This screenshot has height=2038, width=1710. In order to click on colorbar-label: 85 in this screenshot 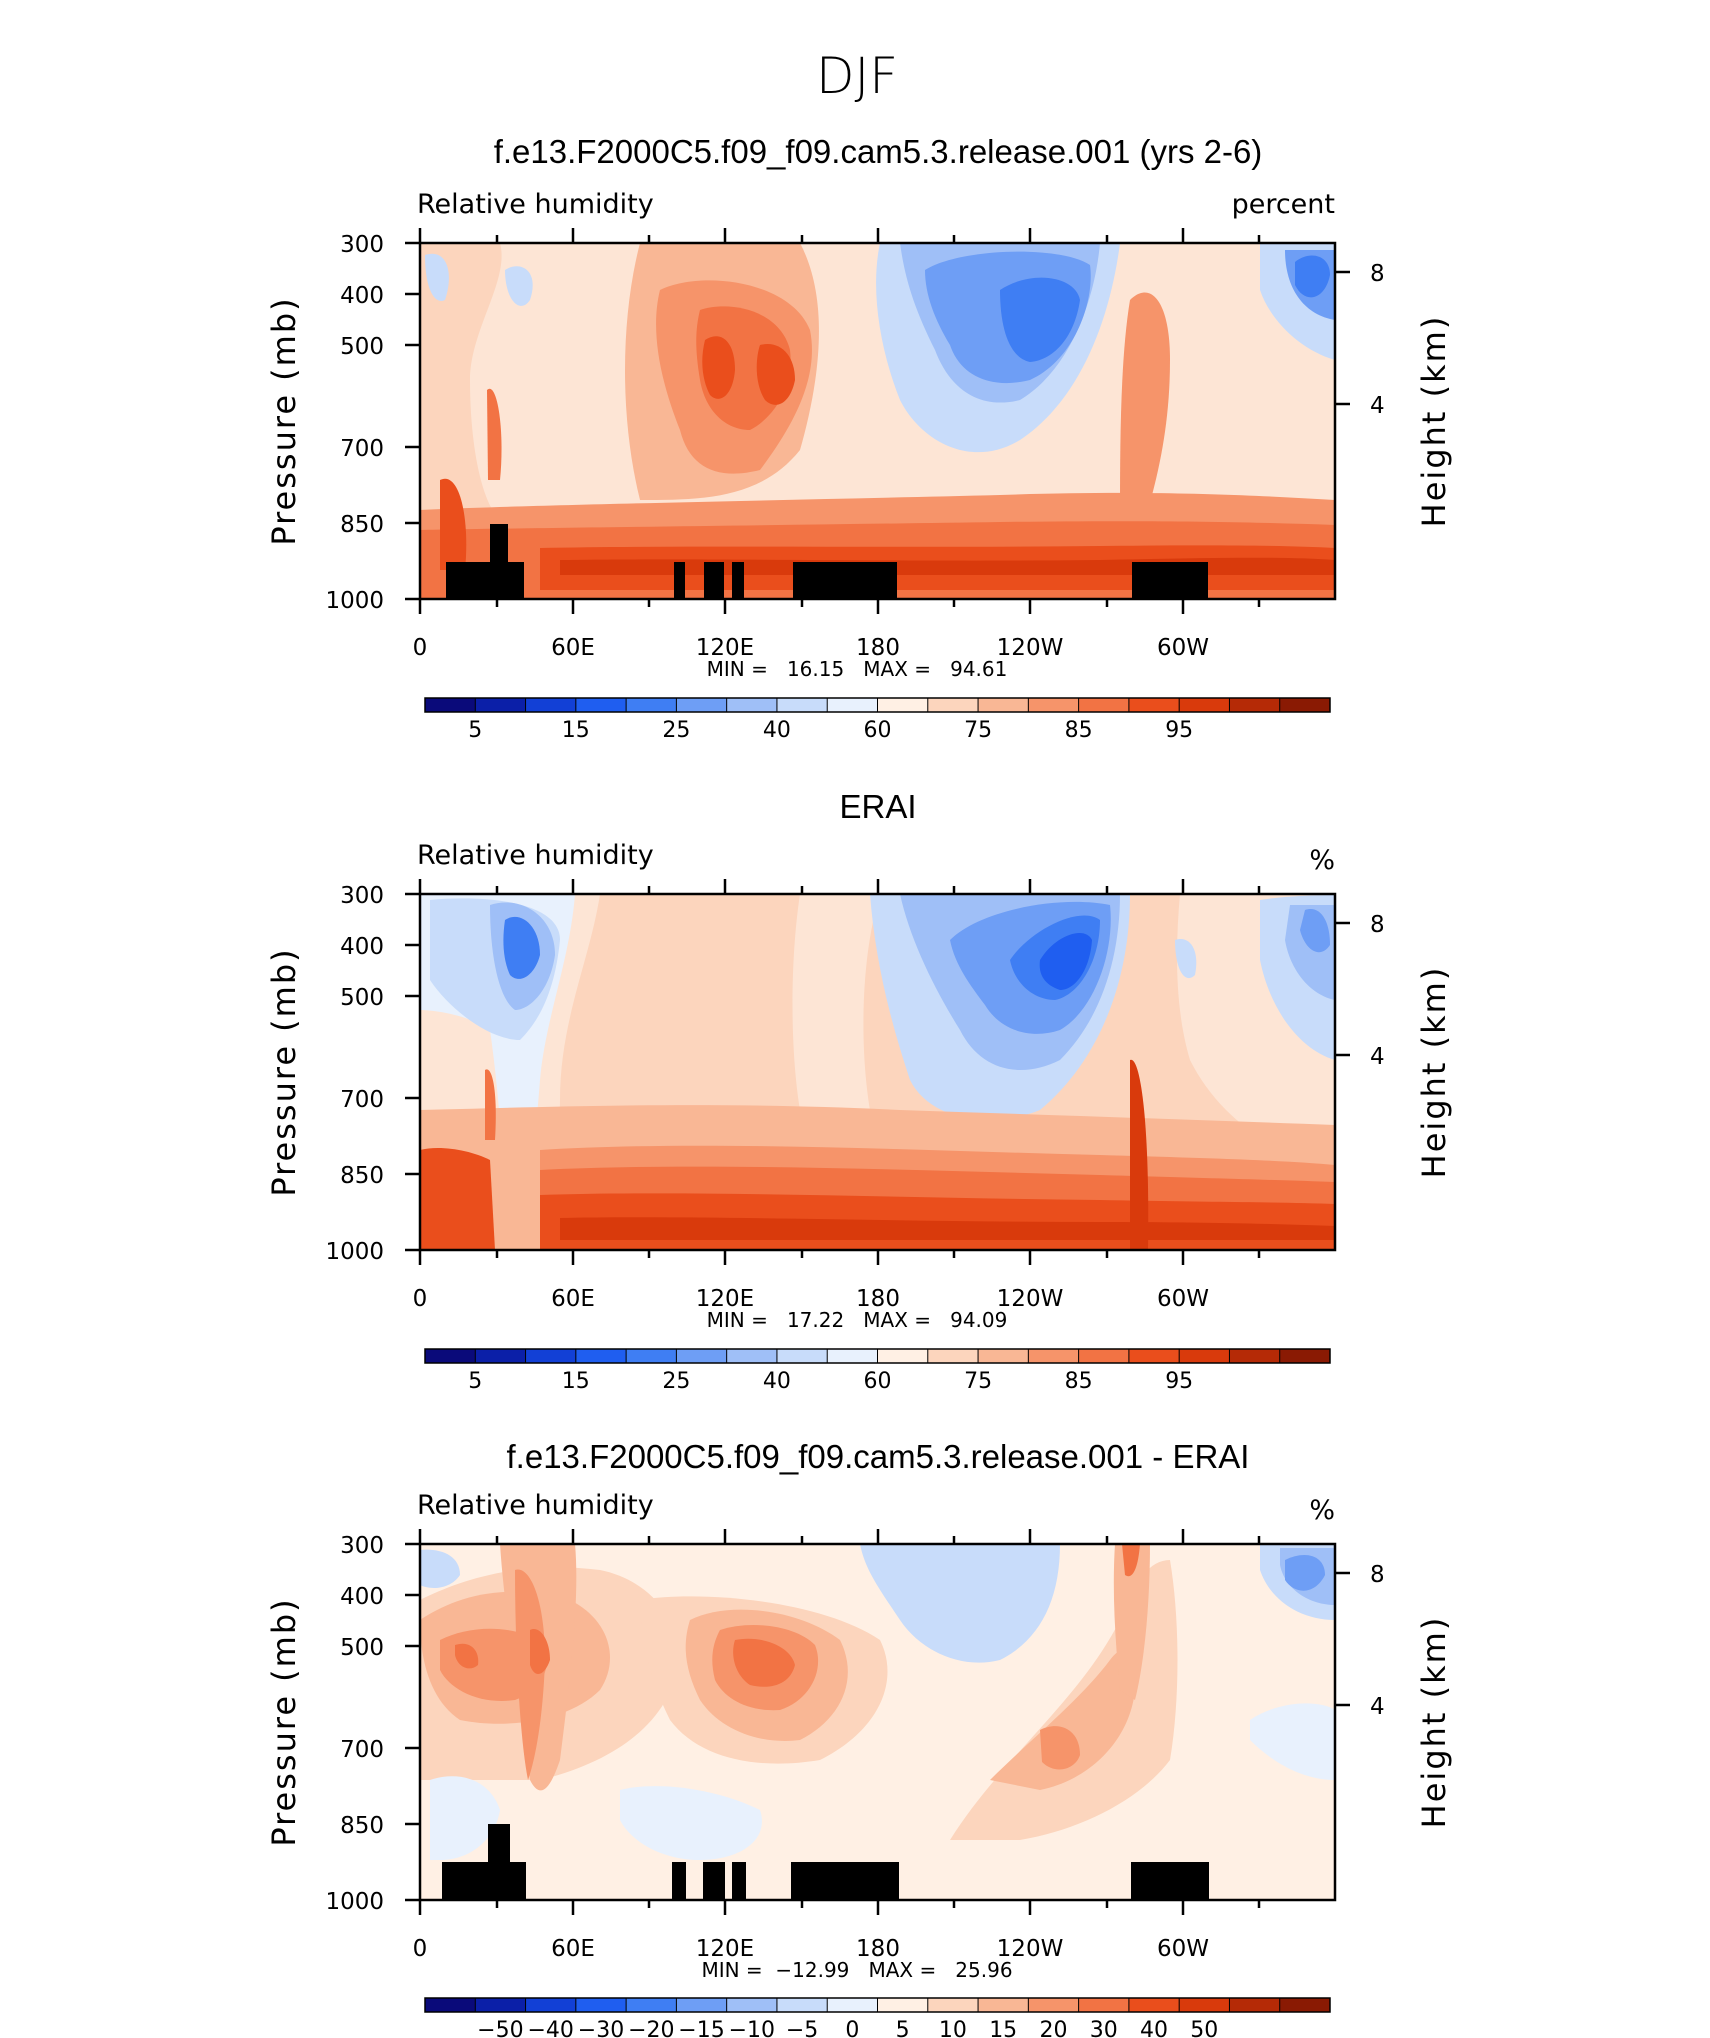, I will do `click(1079, 730)`.